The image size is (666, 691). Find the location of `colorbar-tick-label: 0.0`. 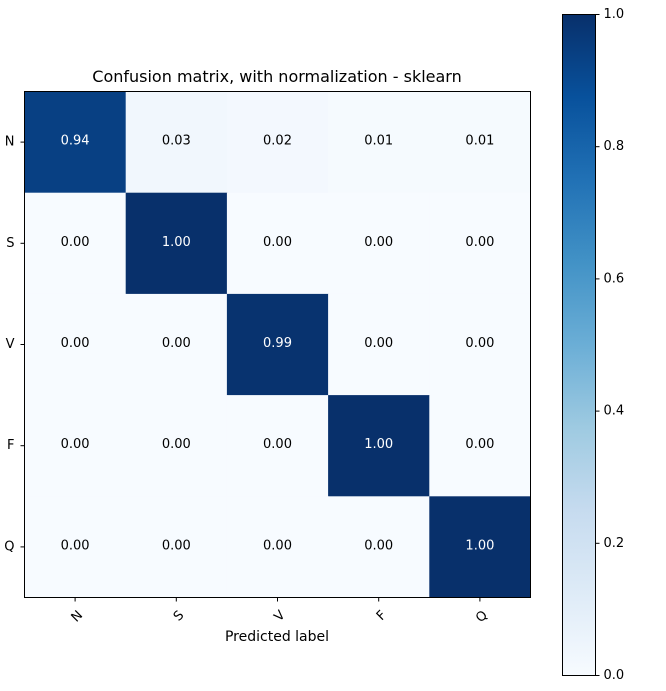

colorbar-tick-label: 0.0 is located at coordinates (614, 675).